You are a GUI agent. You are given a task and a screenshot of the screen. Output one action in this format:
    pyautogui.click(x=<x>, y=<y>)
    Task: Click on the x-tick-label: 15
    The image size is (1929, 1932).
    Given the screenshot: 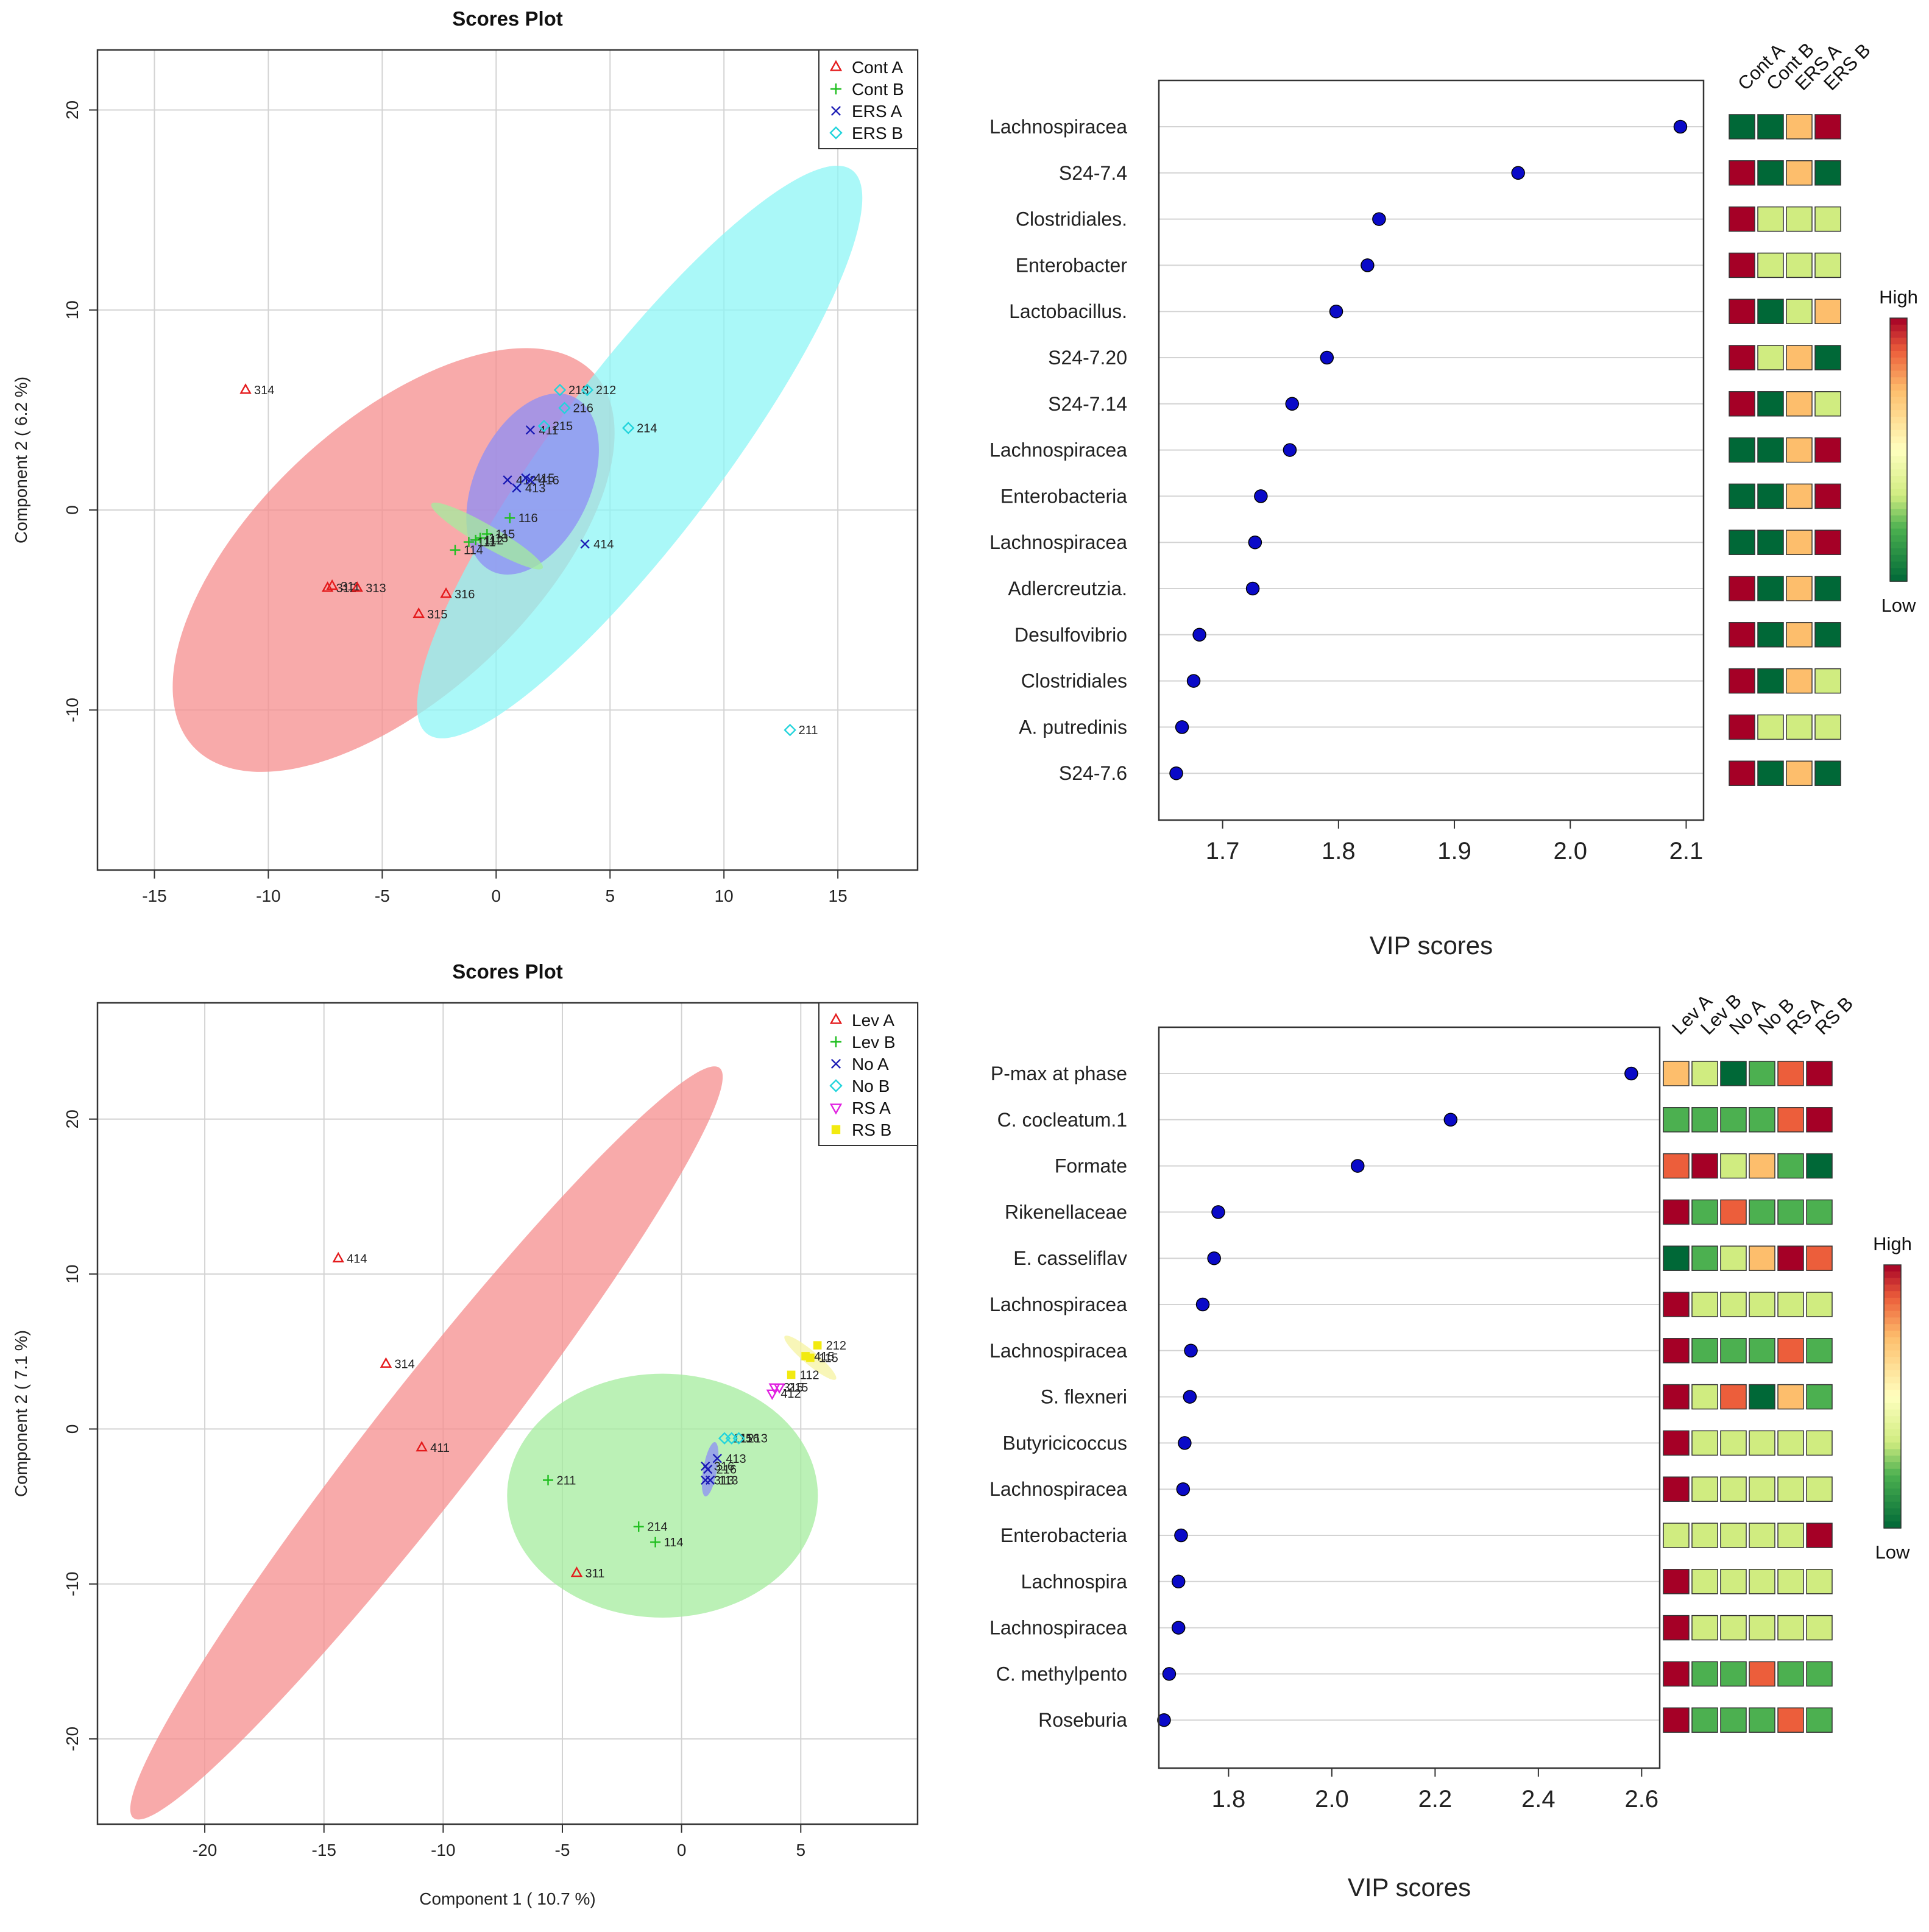 What is the action you would take?
    pyautogui.click(x=838, y=895)
    